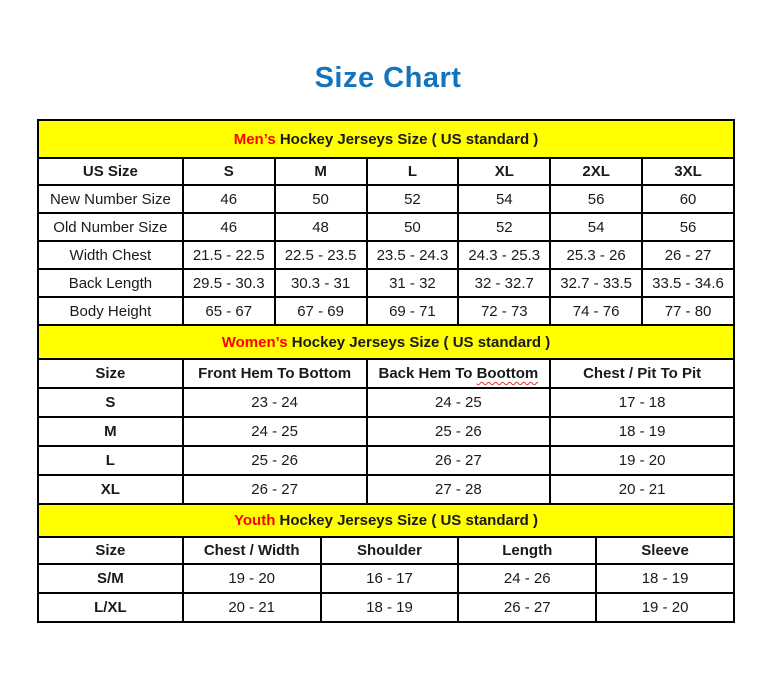  I want to click on womens-cell-0-1: 24 - 25, so click(458, 402).